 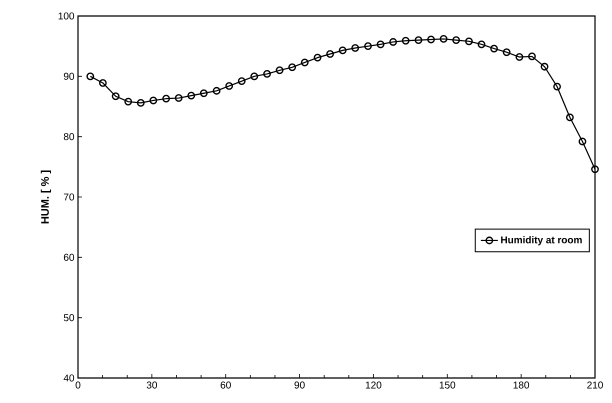 I want to click on y-tick-label: 80, so click(x=69, y=136).